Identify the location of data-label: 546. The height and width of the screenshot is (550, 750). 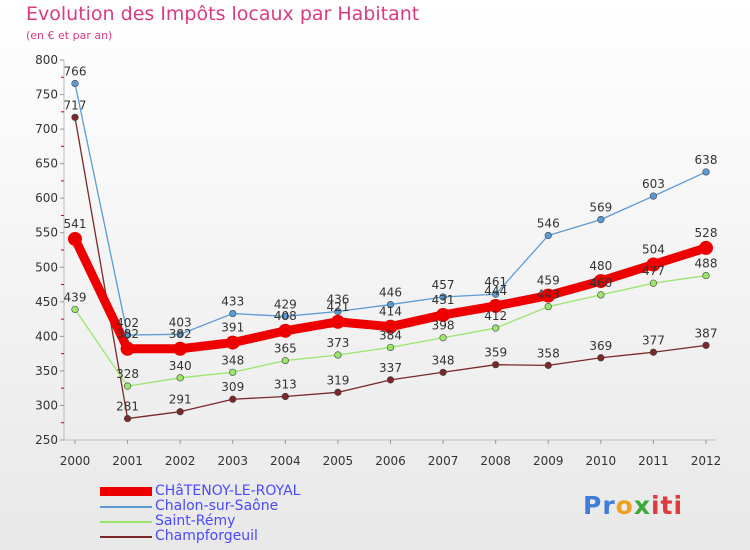
(548, 223).